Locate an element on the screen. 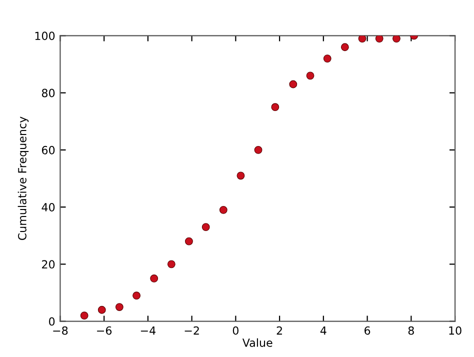 Image resolution: width=474 pixels, height=357 pixels. y-tick-label: 100 is located at coordinates (45, 36).